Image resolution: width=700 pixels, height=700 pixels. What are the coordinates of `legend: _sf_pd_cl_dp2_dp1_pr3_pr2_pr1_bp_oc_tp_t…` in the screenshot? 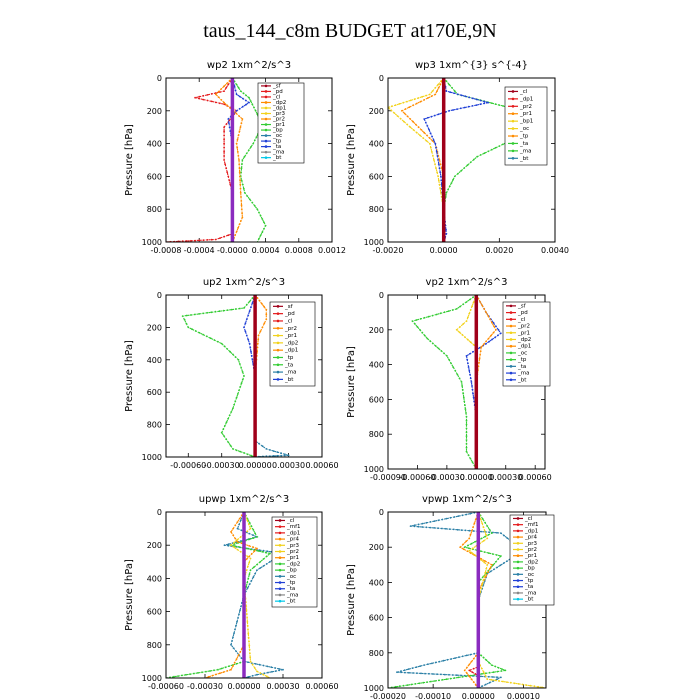 It's located at (281, 123).